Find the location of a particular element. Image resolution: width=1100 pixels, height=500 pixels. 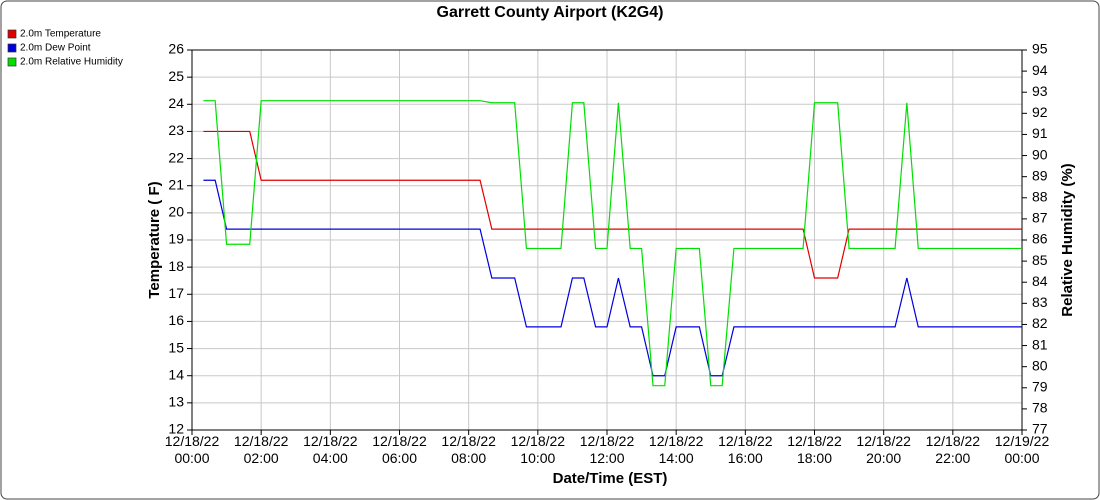

x-axis-label: Date/Time (EST) is located at coordinates (610, 478).